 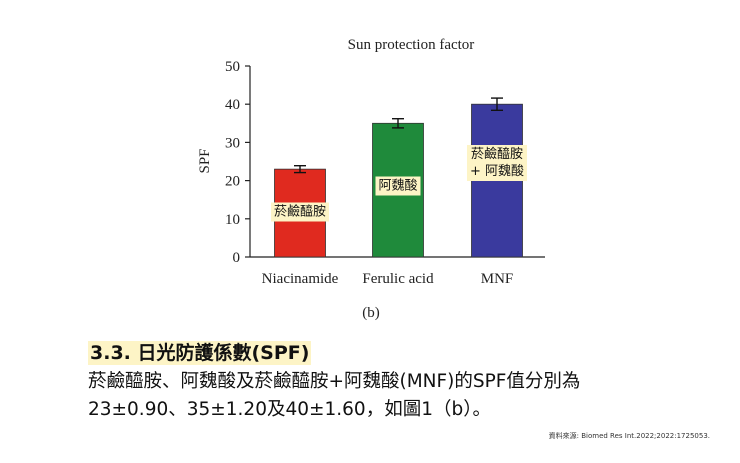 I want to click on panel-label: (b), so click(x=371, y=313).